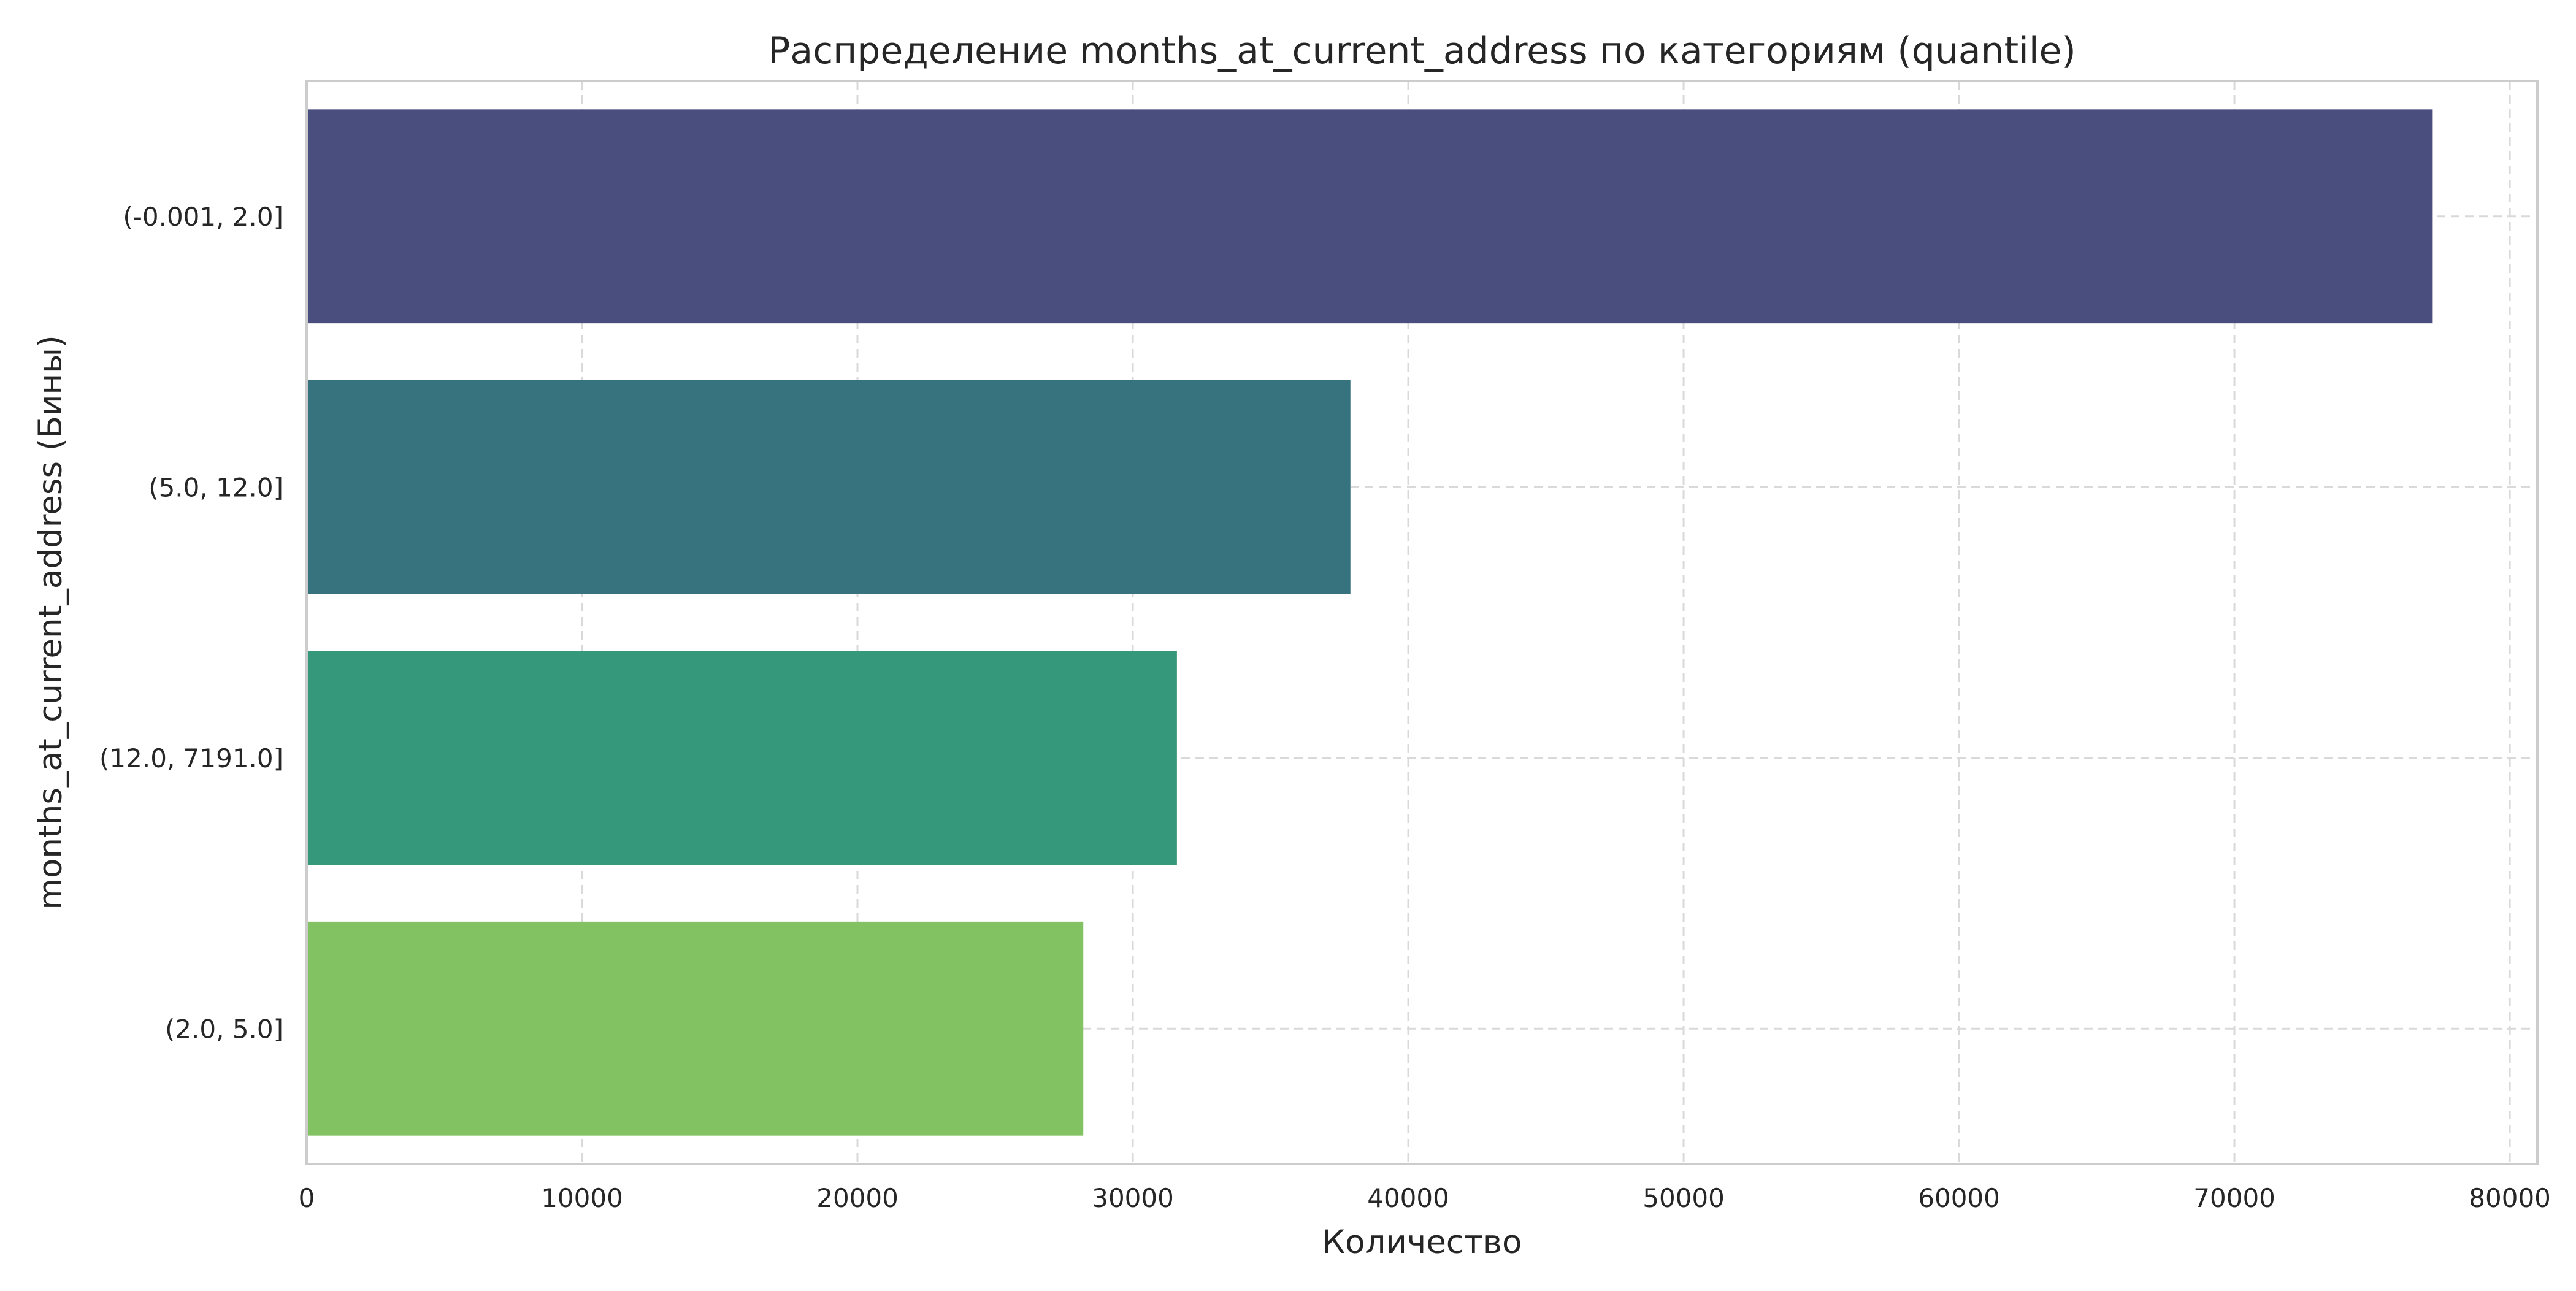 The width and height of the screenshot is (2576, 1291). I want to click on y-tick-label: (2.0, 5.0], so click(224, 1029).